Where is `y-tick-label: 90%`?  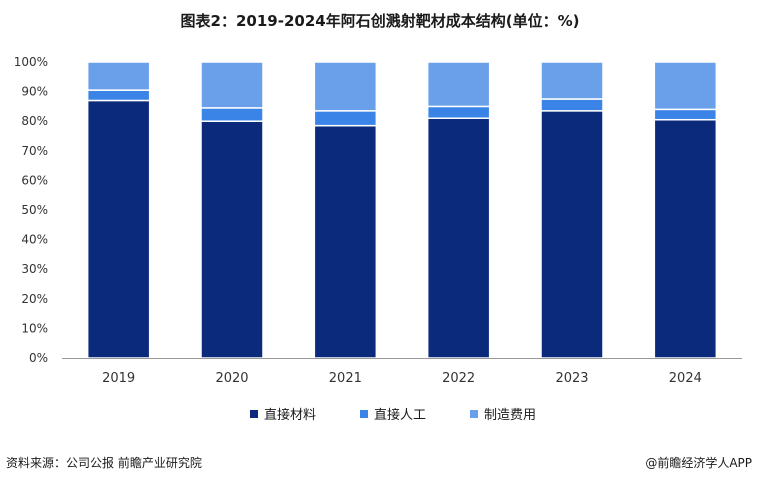
y-tick-label: 90% is located at coordinates (34, 92).